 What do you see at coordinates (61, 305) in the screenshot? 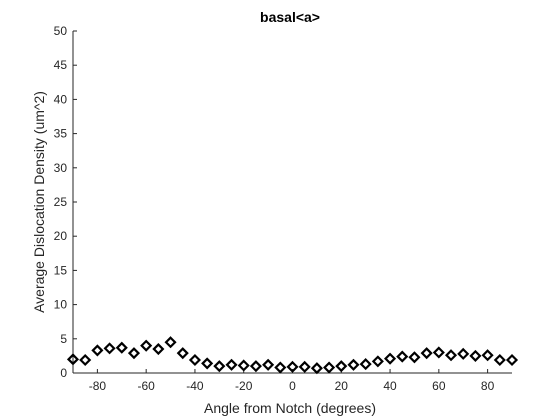
I see `y-tick-label: 10` at bounding box center [61, 305].